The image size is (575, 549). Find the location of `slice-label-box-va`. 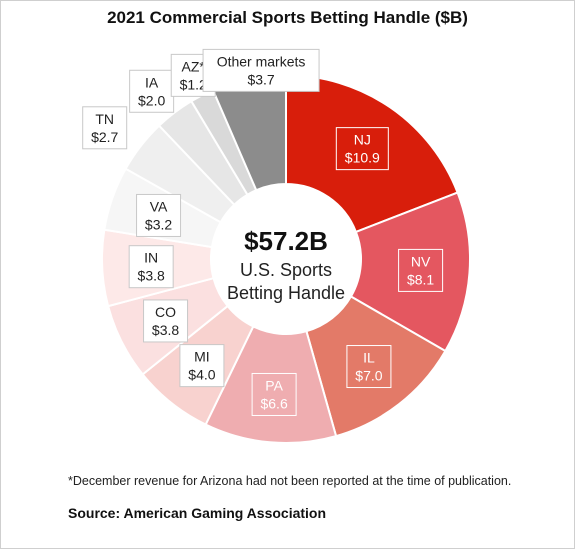

slice-label-box-va is located at coordinates (159, 215).